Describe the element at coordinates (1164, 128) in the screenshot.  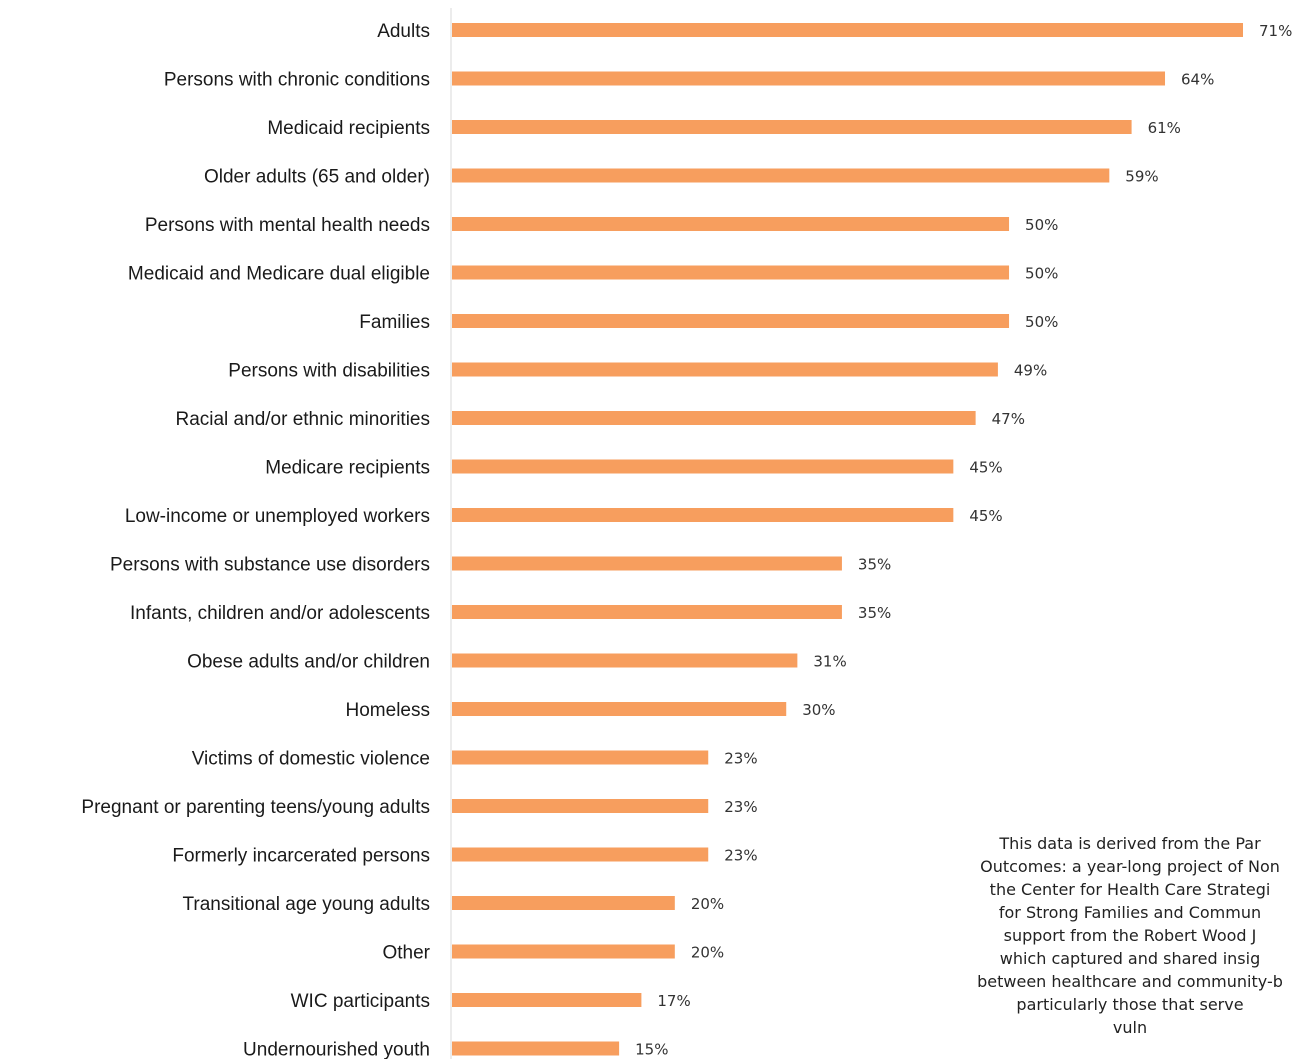
I see `value-label: 61%` at that location.